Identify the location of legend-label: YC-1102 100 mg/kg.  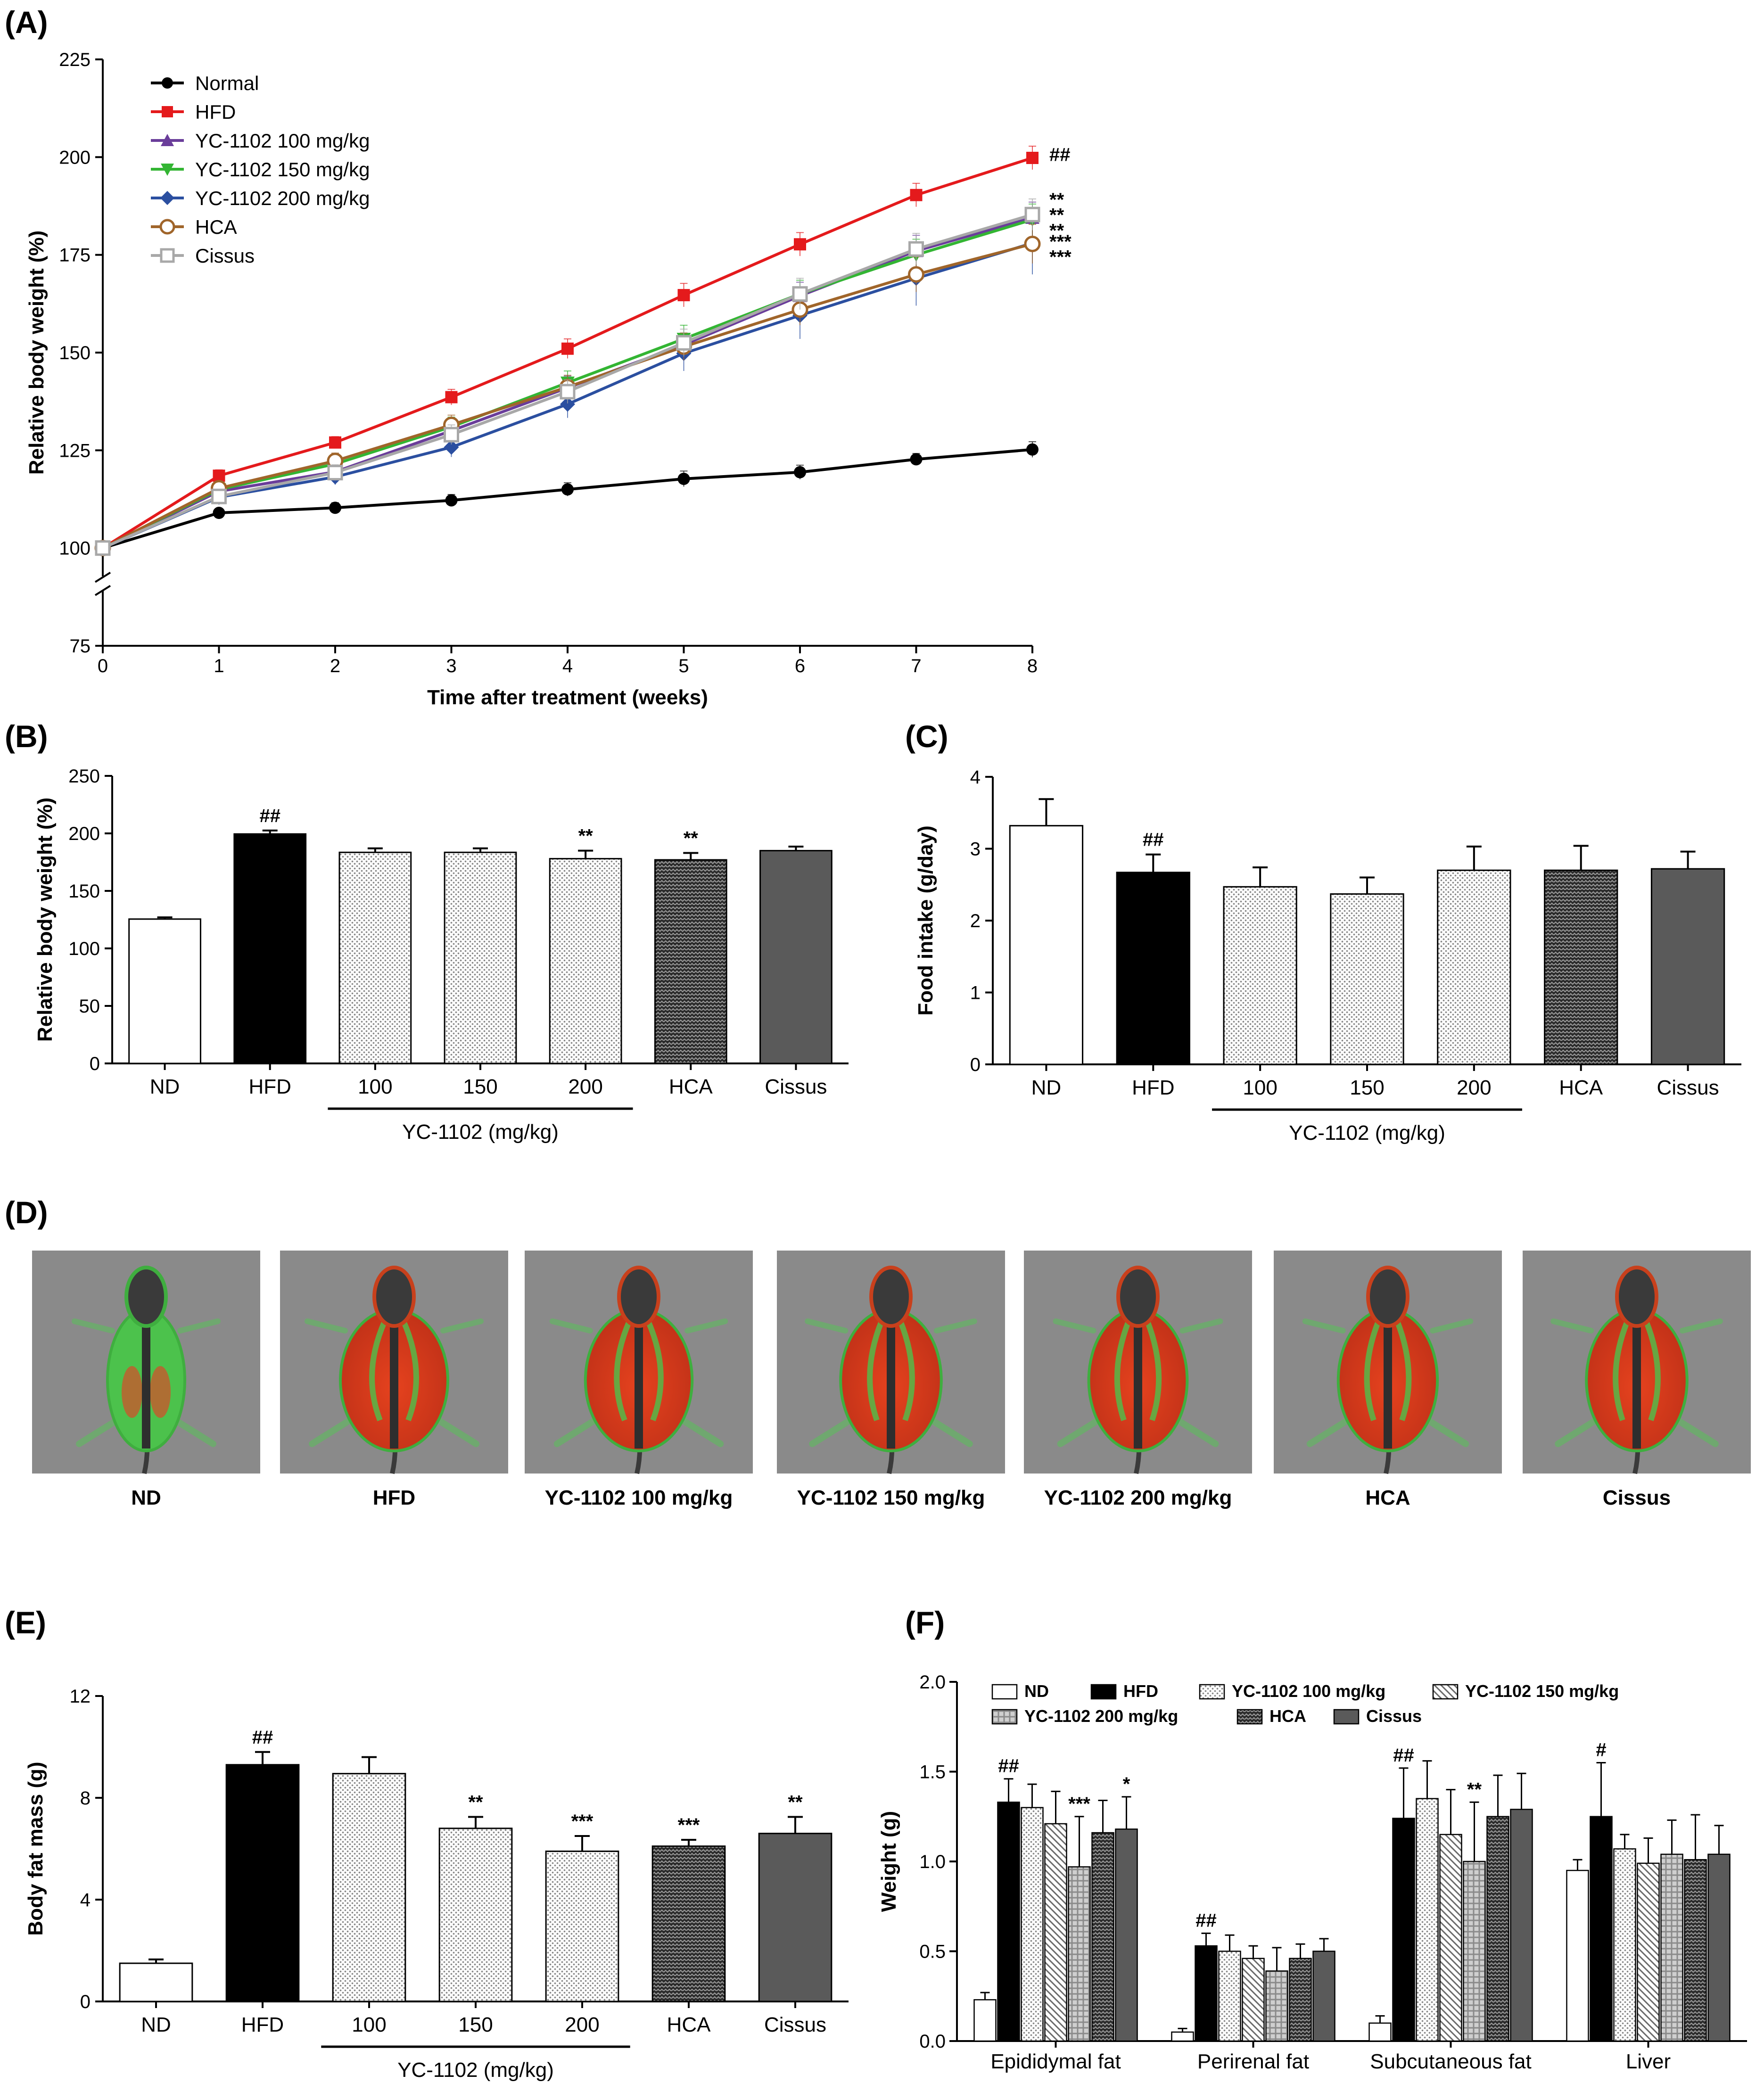
(1308, 1691).